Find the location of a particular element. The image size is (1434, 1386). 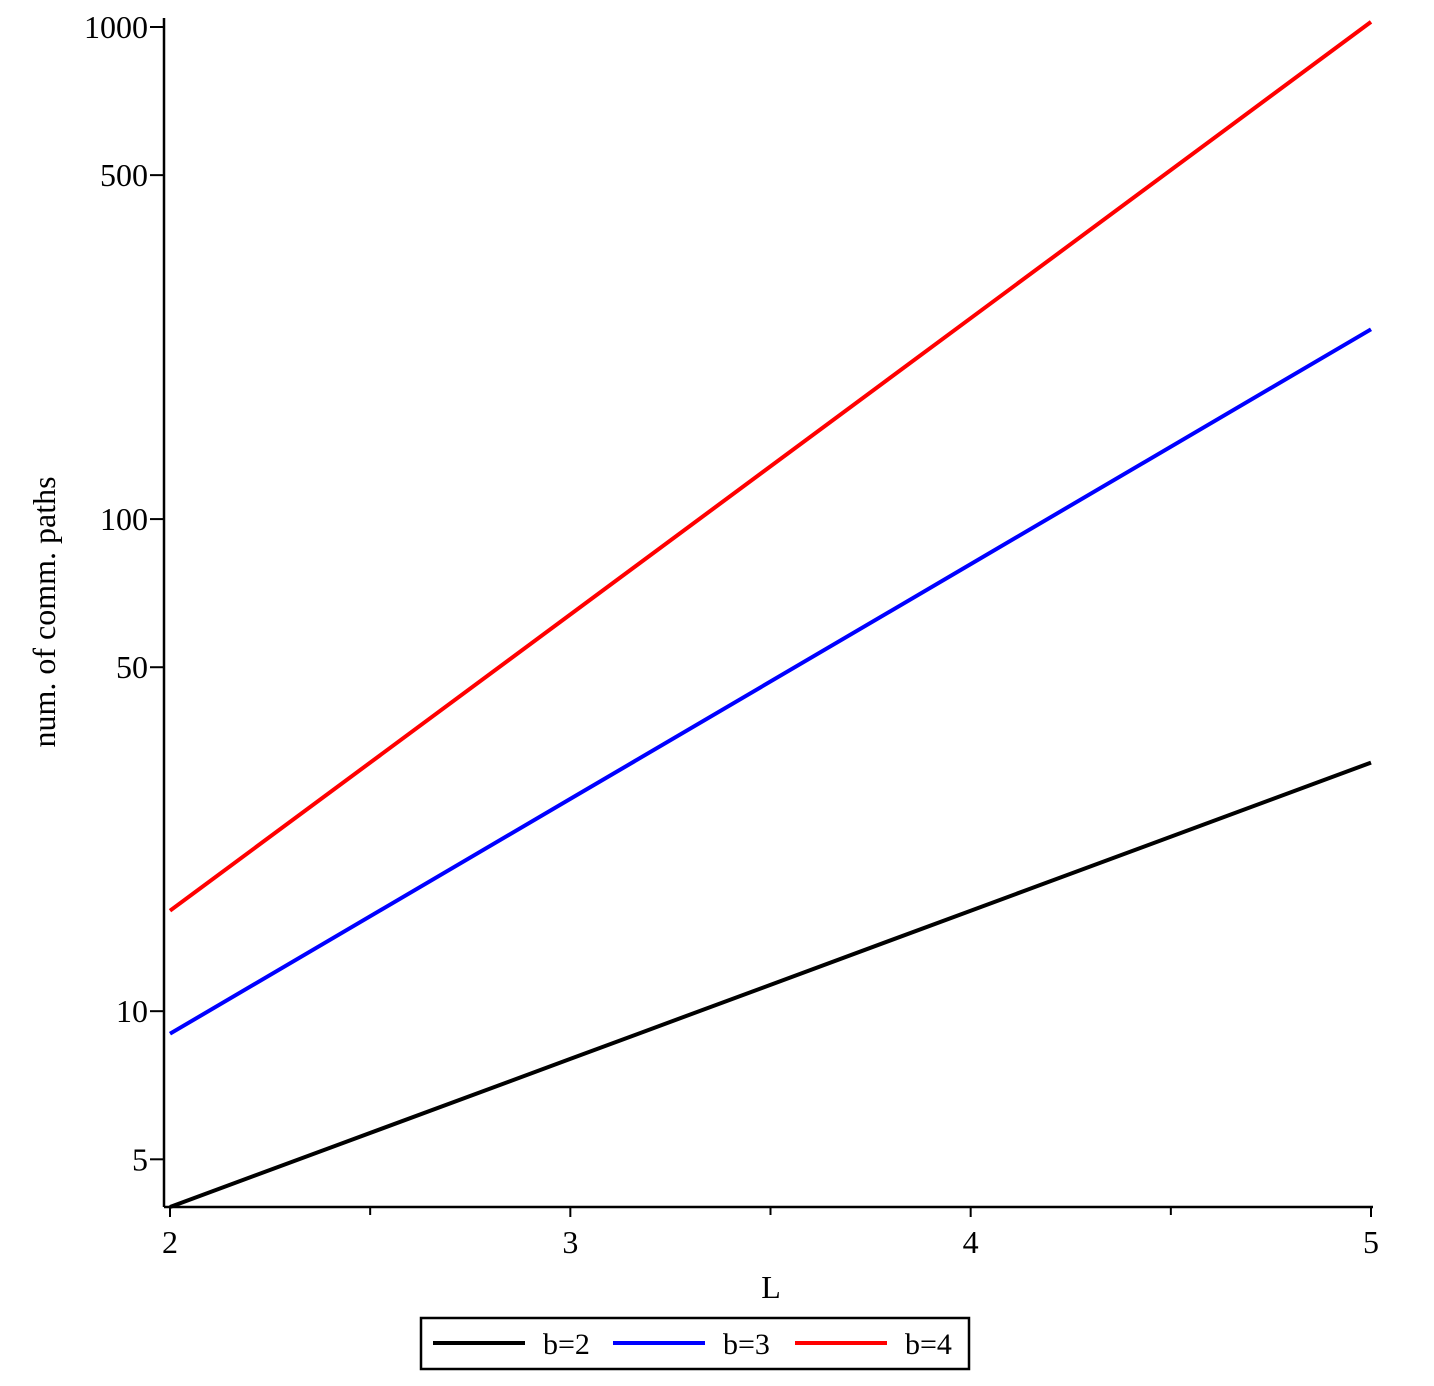

legend-label-b=3: b=3 is located at coordinates (746, 1344).